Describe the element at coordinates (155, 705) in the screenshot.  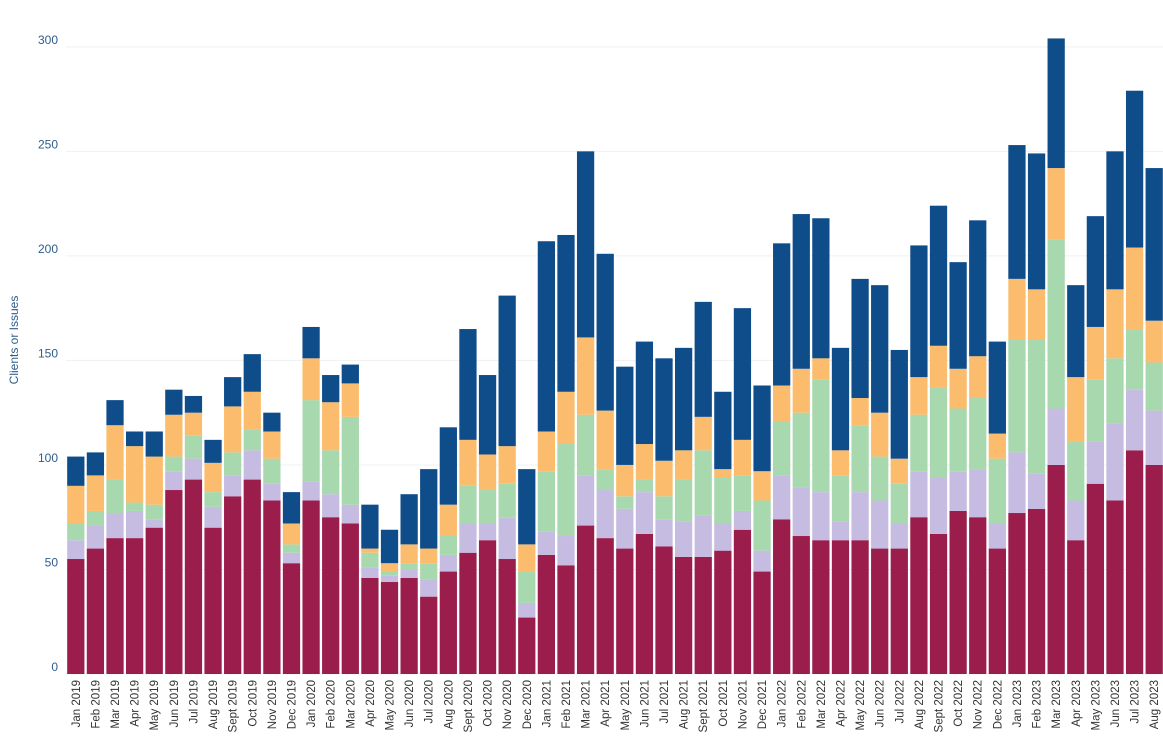
I see `x-tick-label: May 2019` at that location.